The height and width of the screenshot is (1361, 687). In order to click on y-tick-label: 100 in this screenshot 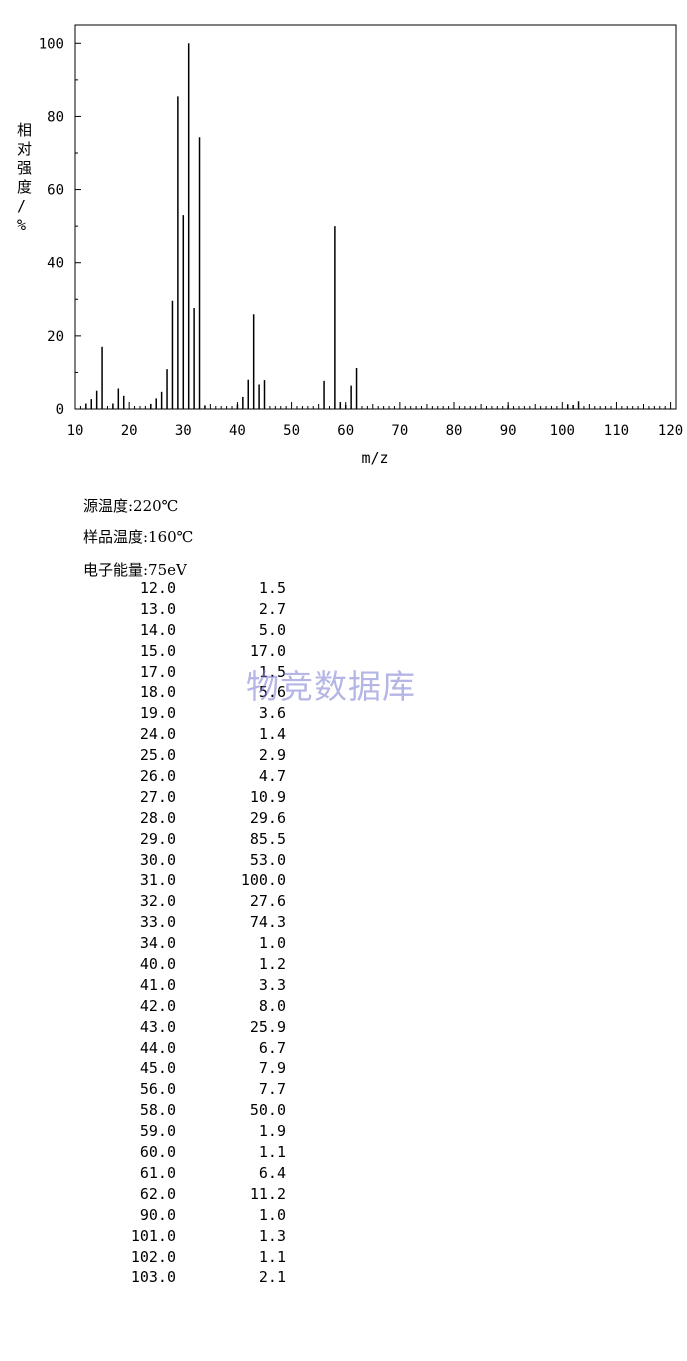, I will do `click(51, 44)`.